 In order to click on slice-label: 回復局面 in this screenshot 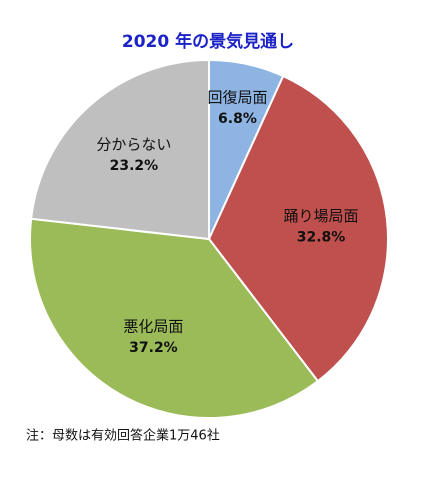, I will do `click(237, 97)`.